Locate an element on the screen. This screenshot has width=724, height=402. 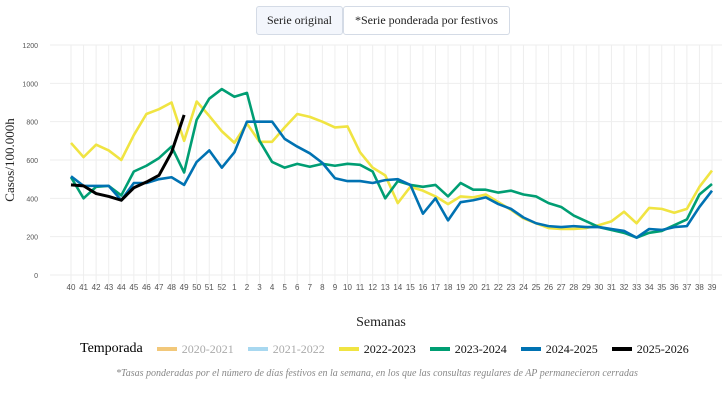
x-tick-label: 36 is located at coordinates (674, 287).